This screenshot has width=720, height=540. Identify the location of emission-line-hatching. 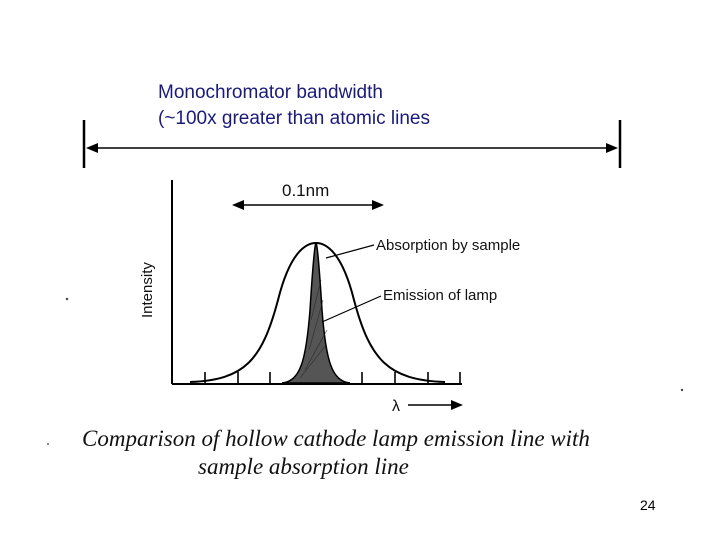
(313, 329).